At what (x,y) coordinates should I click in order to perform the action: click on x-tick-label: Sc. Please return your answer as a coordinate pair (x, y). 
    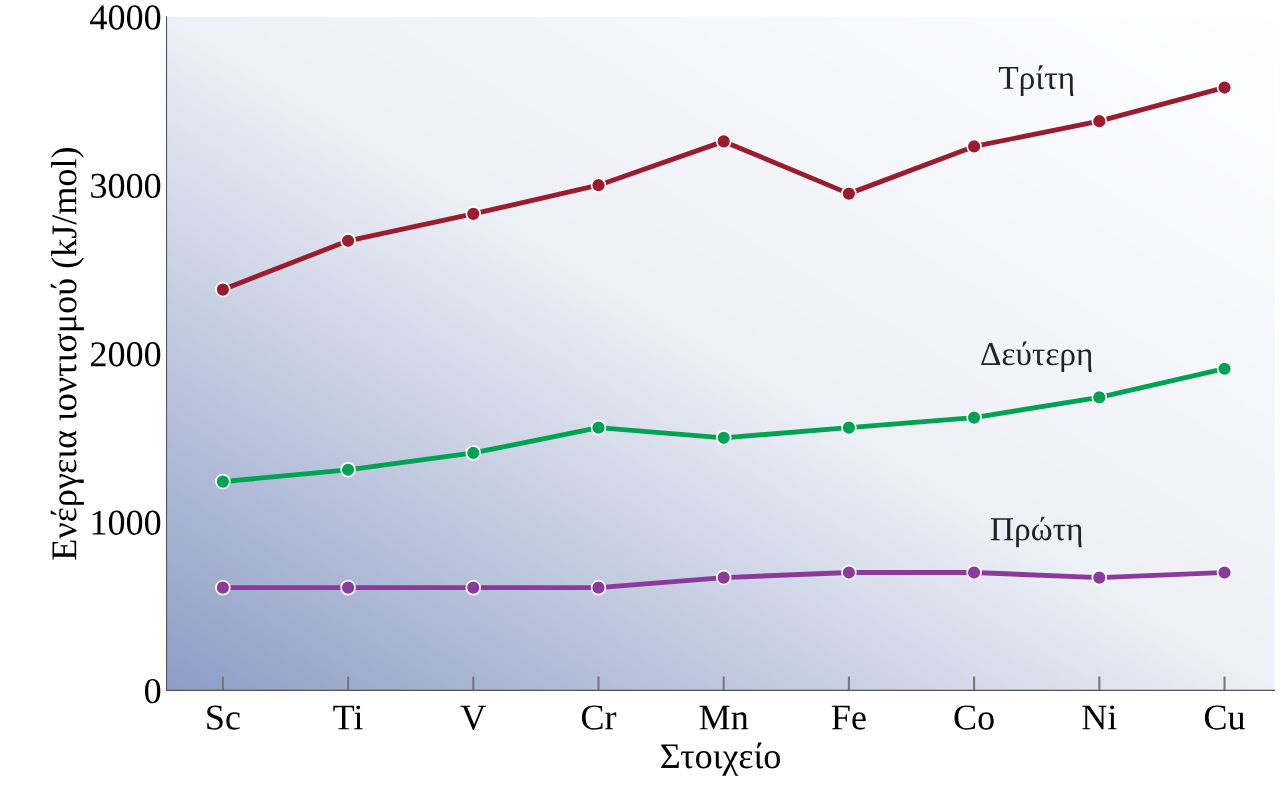
    Looking at the image, I should click on (223, 717).